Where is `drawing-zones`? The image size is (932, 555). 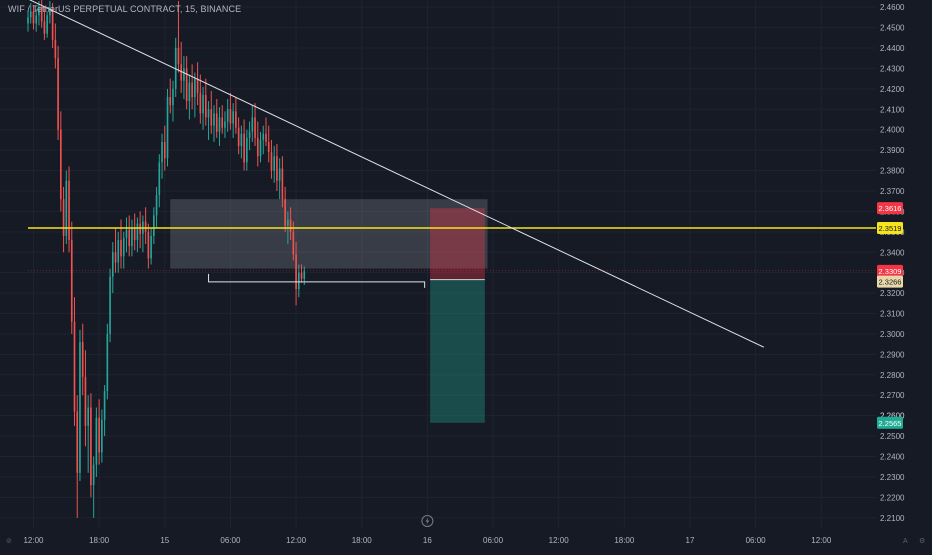 drawing-zones is located at coordinates (329, 311).